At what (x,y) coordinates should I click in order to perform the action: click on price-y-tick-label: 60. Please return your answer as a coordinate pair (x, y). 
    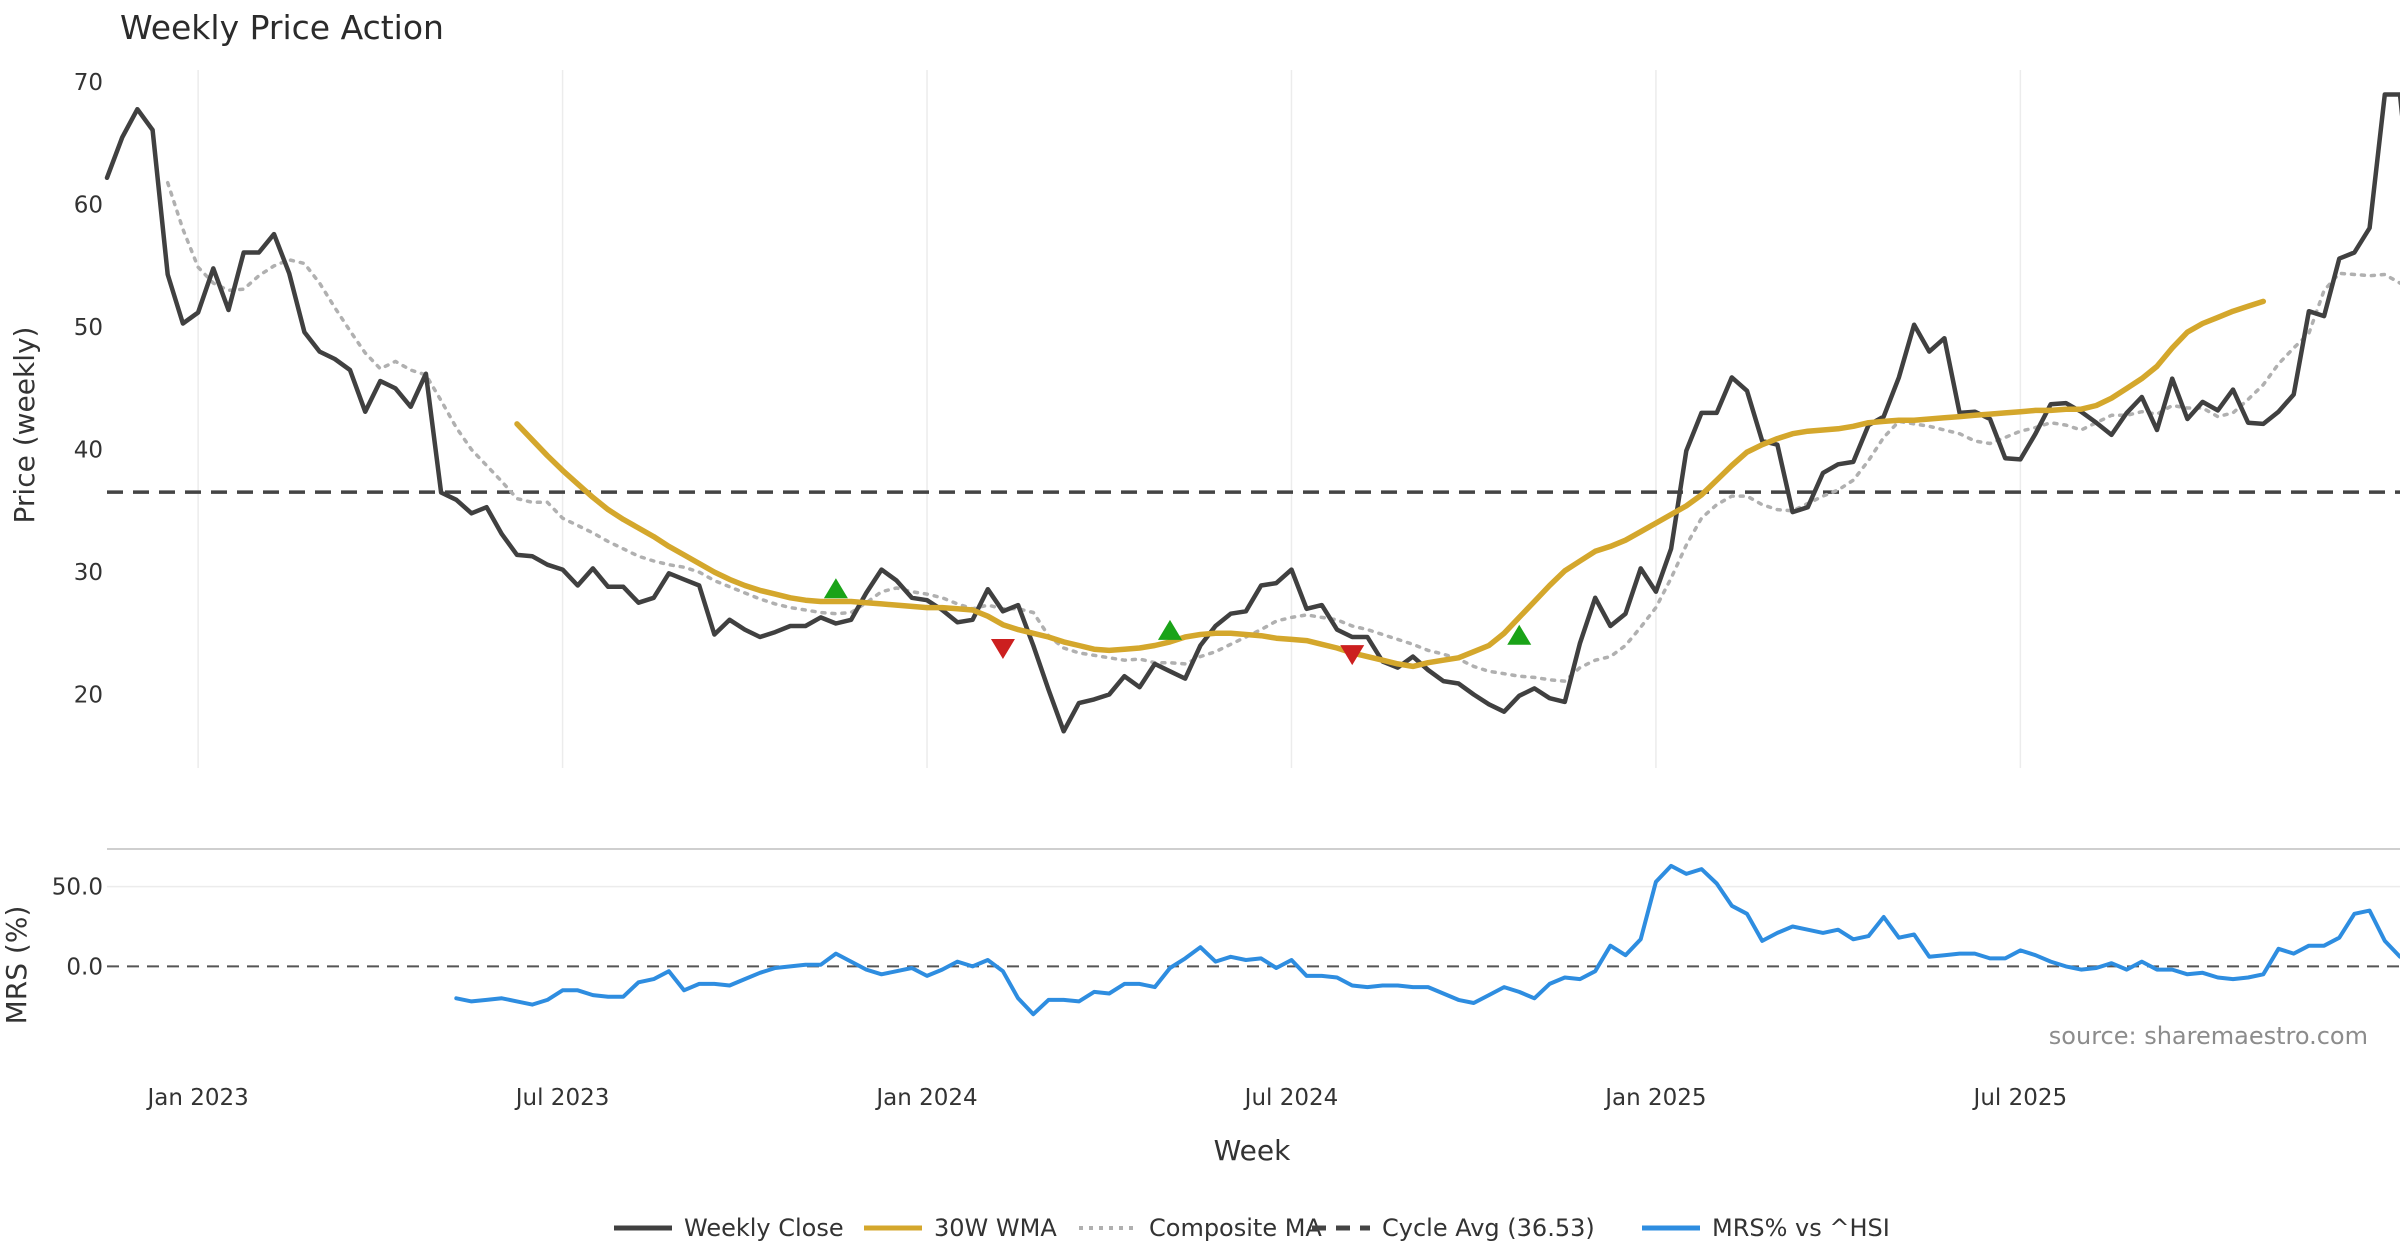
    Looking at the image, I should click on (88, 206).